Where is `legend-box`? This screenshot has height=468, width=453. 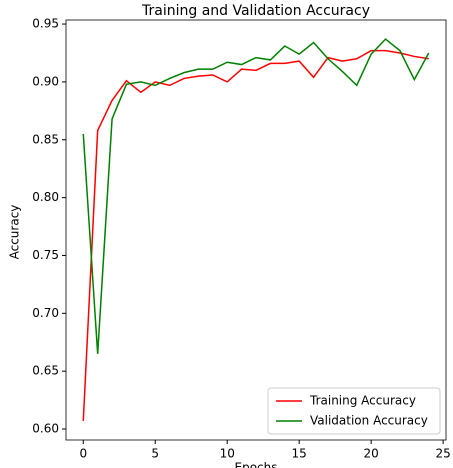
legend-box is located at coordinates (354, 411).